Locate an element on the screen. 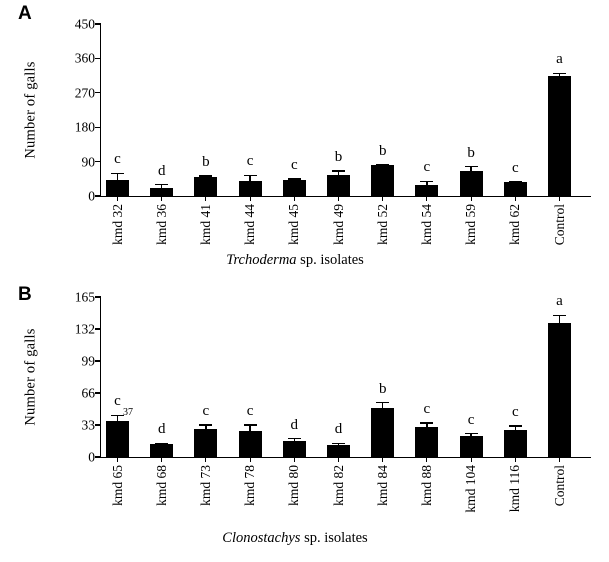 Image resolution: width=609 pixels, height=562 pixels. panel-a-label: A is located at coordinates (25, 13).